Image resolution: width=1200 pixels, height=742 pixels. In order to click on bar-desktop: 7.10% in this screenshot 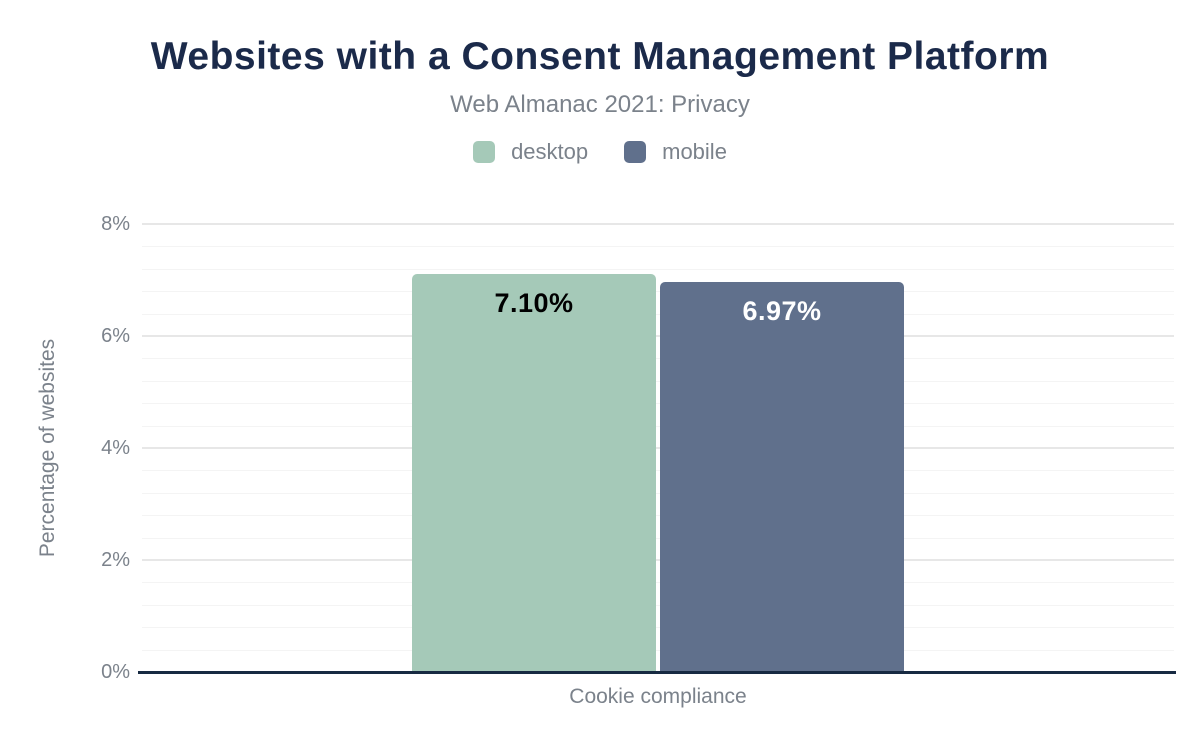, I will do `click(534, 473)`.